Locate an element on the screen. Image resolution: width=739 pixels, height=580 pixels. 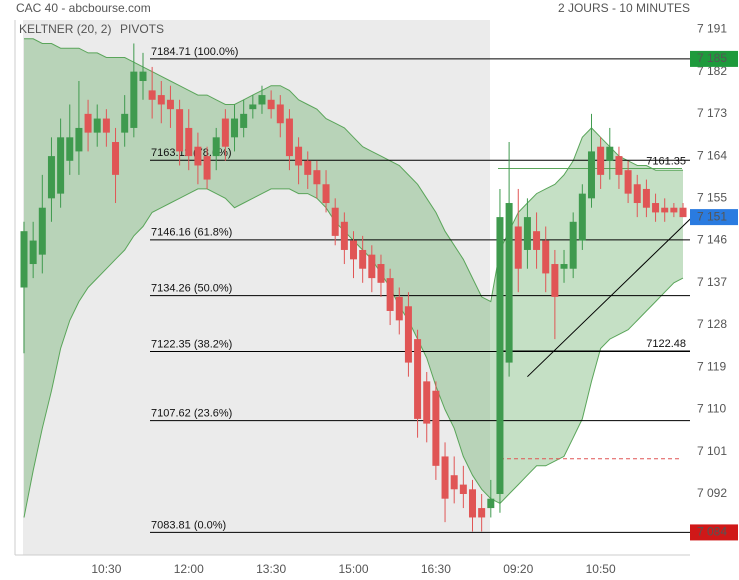
fib-label: 7107.62 (23.6%) is located at coordinates (191, 414).